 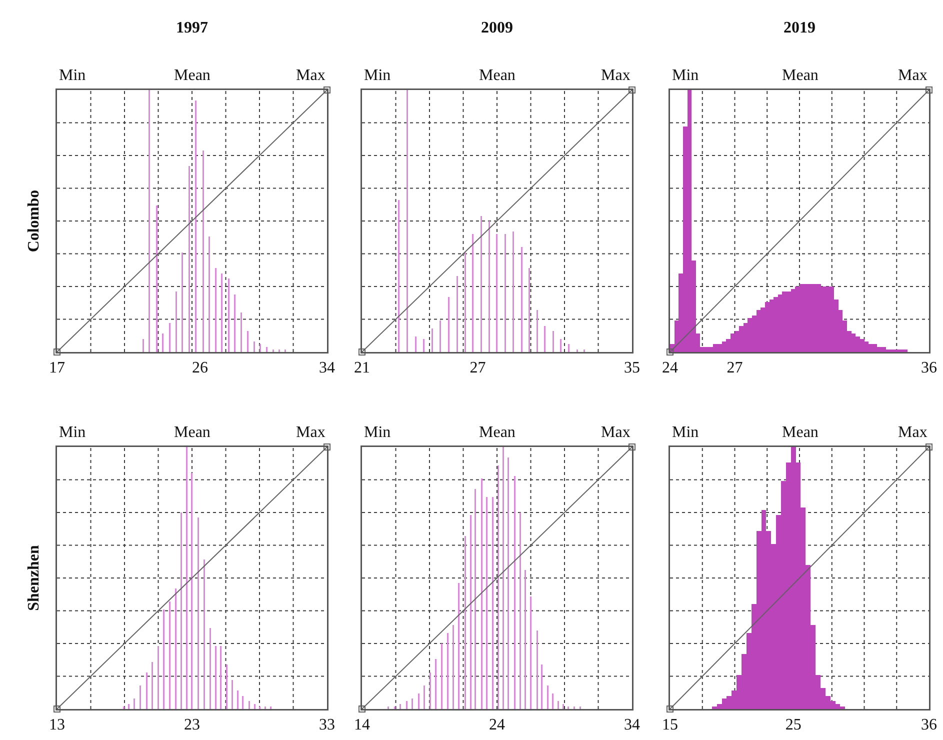 I want to click on x-tick-label: 26, so click(x=200, y=368).